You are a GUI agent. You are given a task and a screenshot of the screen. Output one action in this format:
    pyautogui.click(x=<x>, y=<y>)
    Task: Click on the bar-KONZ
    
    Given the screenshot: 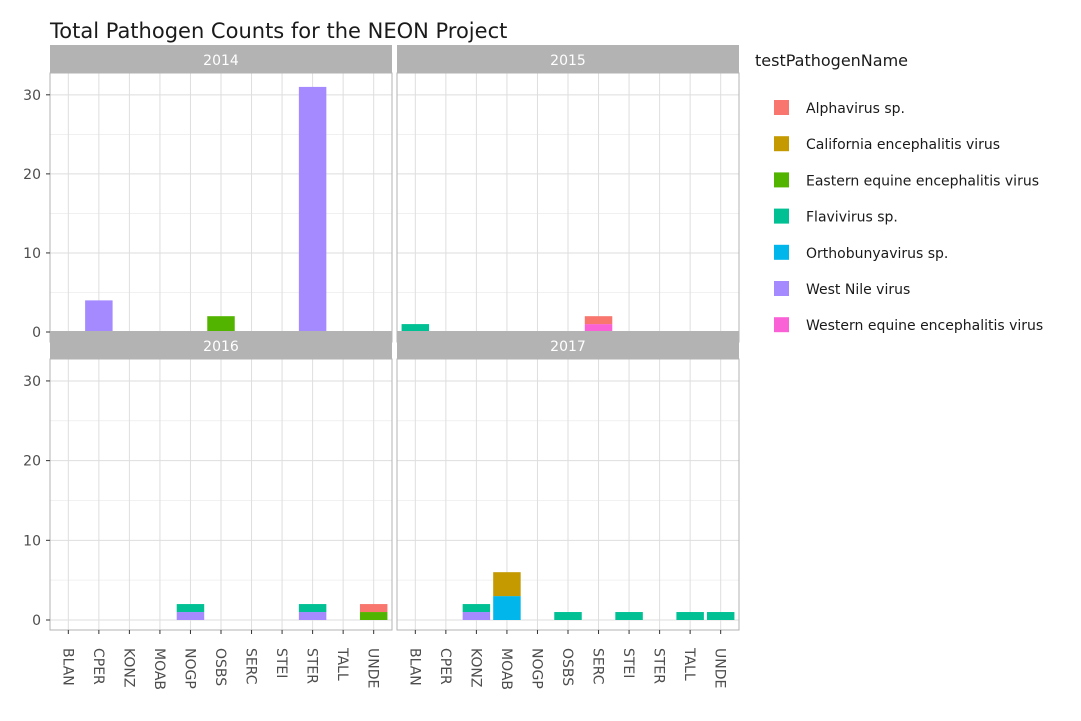 What is the action you would take?
    pyautogui.click(x=476, y=612)
    